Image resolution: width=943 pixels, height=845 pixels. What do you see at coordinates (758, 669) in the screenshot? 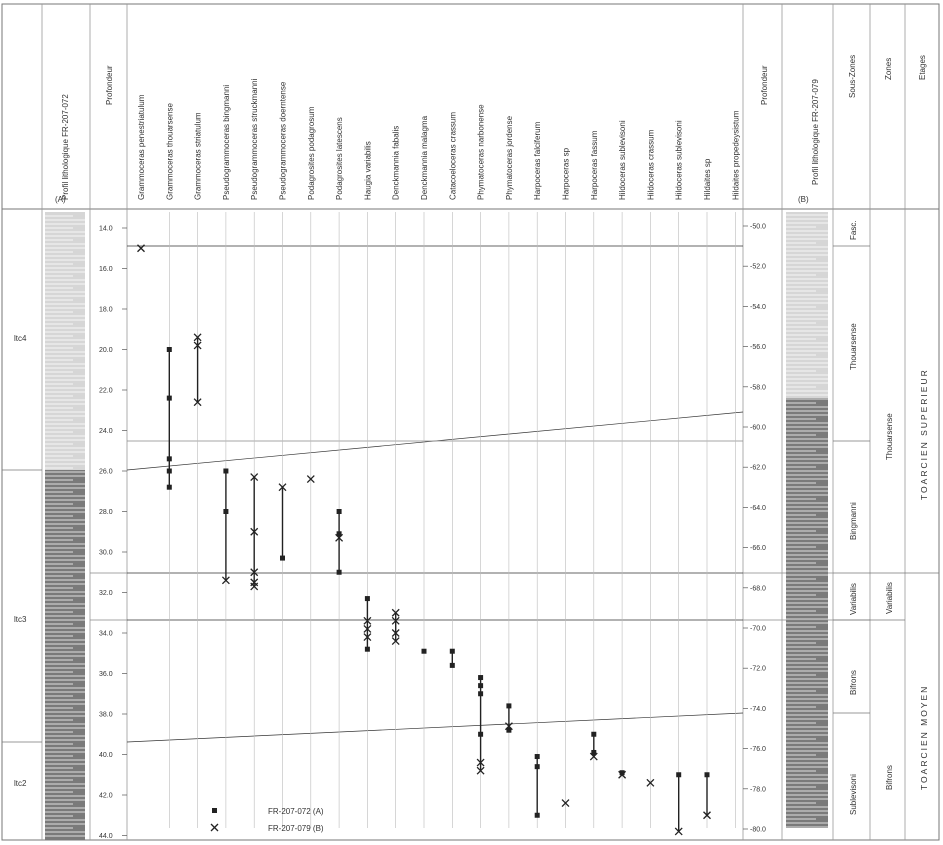
I see `tick-label-b-11: -72.0` at bounding box center [758, 669].